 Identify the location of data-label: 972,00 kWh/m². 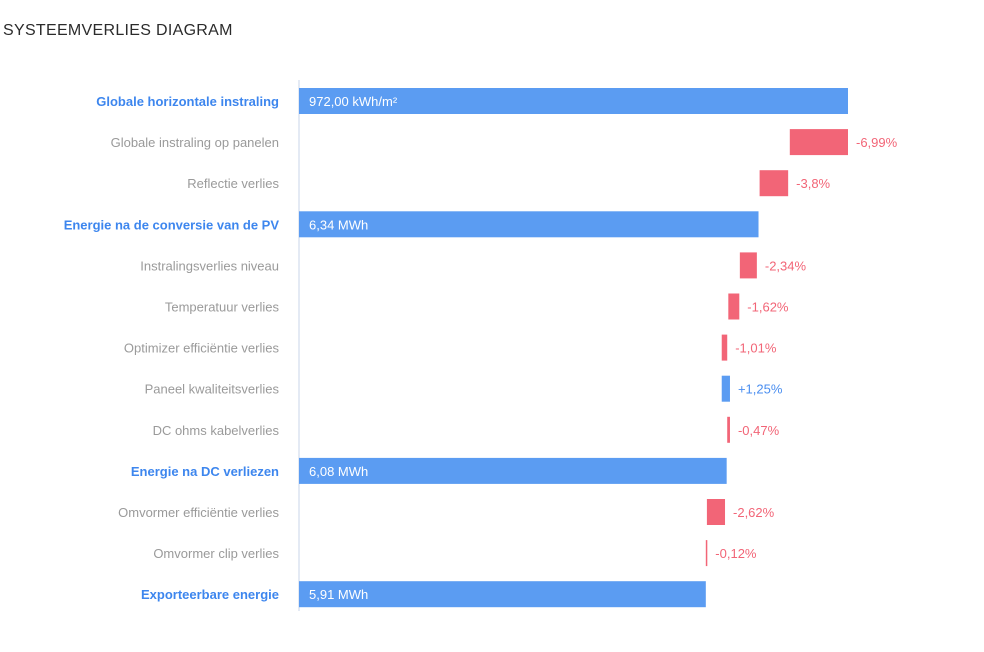
(353, 101).